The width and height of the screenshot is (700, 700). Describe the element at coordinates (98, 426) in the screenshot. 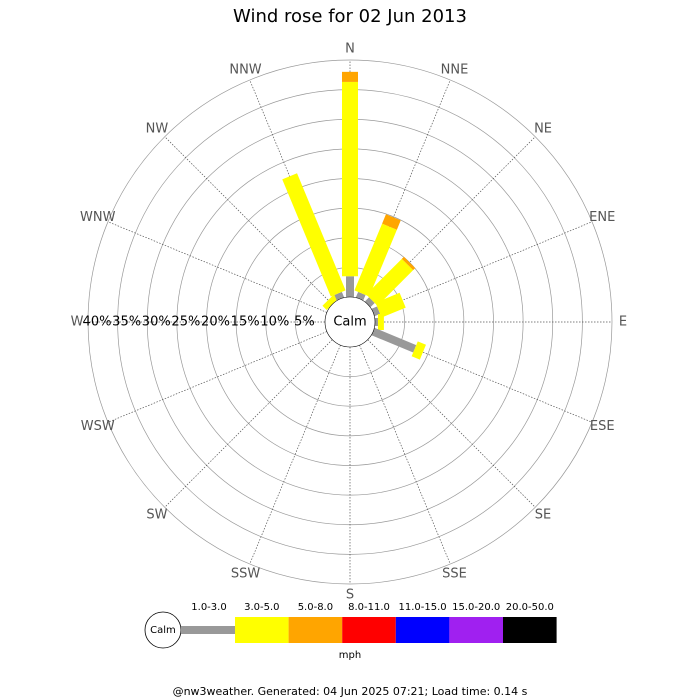

I see `direction-label: WSW` at that location.